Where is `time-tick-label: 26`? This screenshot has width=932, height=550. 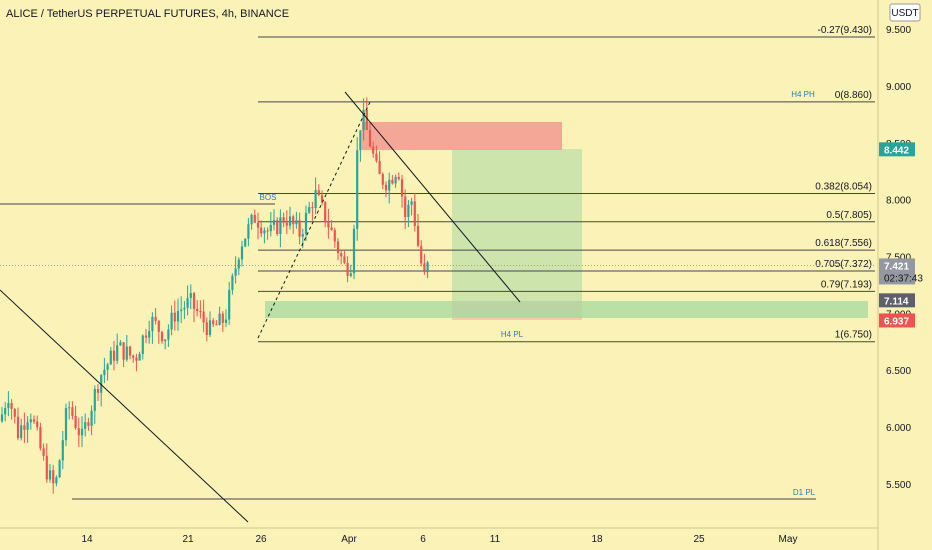
time-tick-label: 26 is located at coordinates (261, 539).